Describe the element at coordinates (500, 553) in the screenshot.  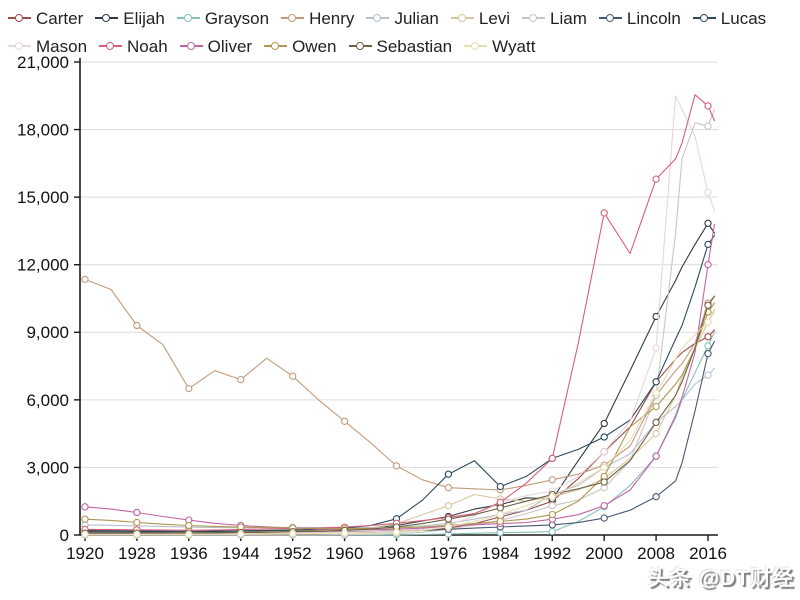
I see `x-tick-label: 1984` at that location.